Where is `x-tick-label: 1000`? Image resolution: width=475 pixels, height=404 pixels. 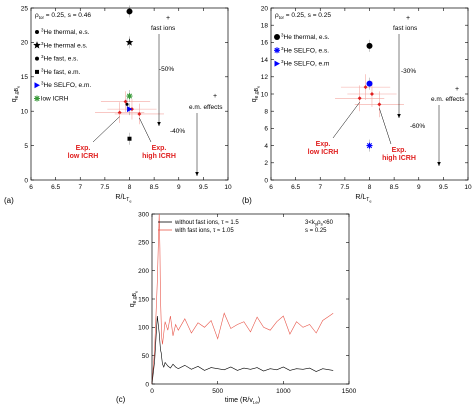 x-tick-label: 1000 is located at coordinates (283, 391).